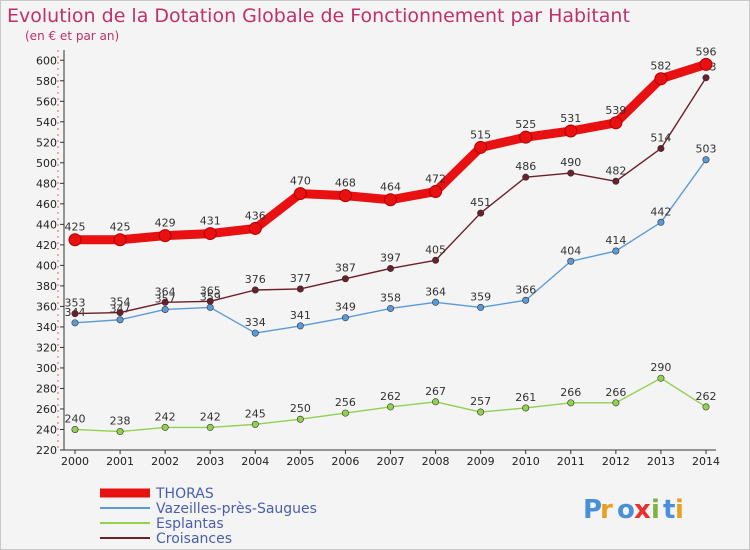 This screenshot has height=550, width=750. I want to click on legend-label: Vazeilles-près-Saugues, so click(236, 509).